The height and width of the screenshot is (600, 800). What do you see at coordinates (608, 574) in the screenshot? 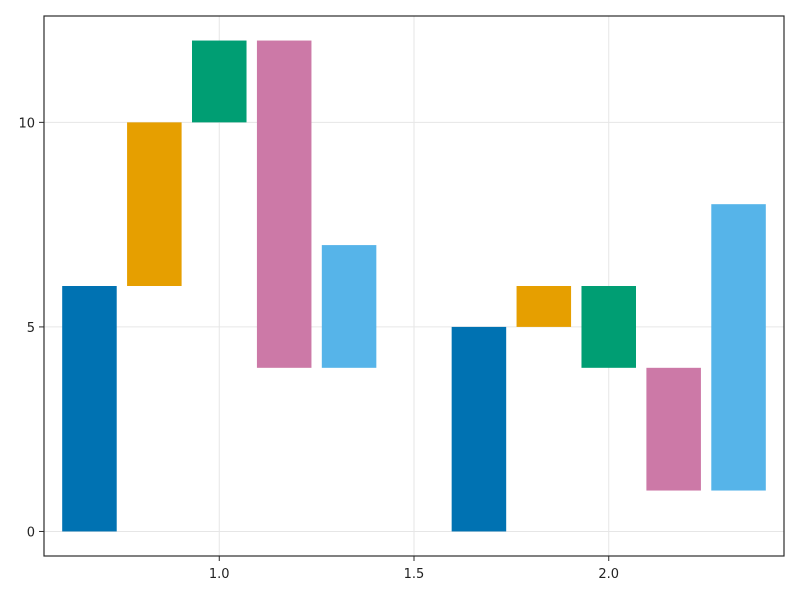
I see `x-tick-label: 2.0` at bounding box center [608, 574].